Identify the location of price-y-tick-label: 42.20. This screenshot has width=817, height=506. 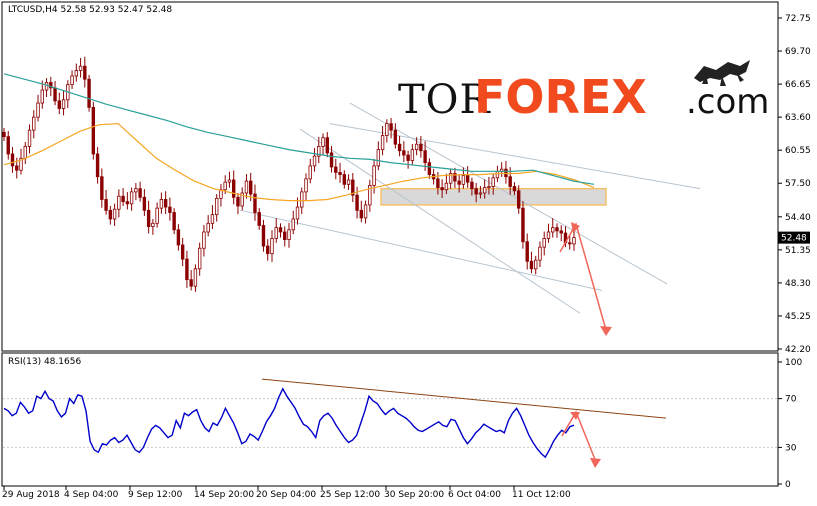
(798, 350).